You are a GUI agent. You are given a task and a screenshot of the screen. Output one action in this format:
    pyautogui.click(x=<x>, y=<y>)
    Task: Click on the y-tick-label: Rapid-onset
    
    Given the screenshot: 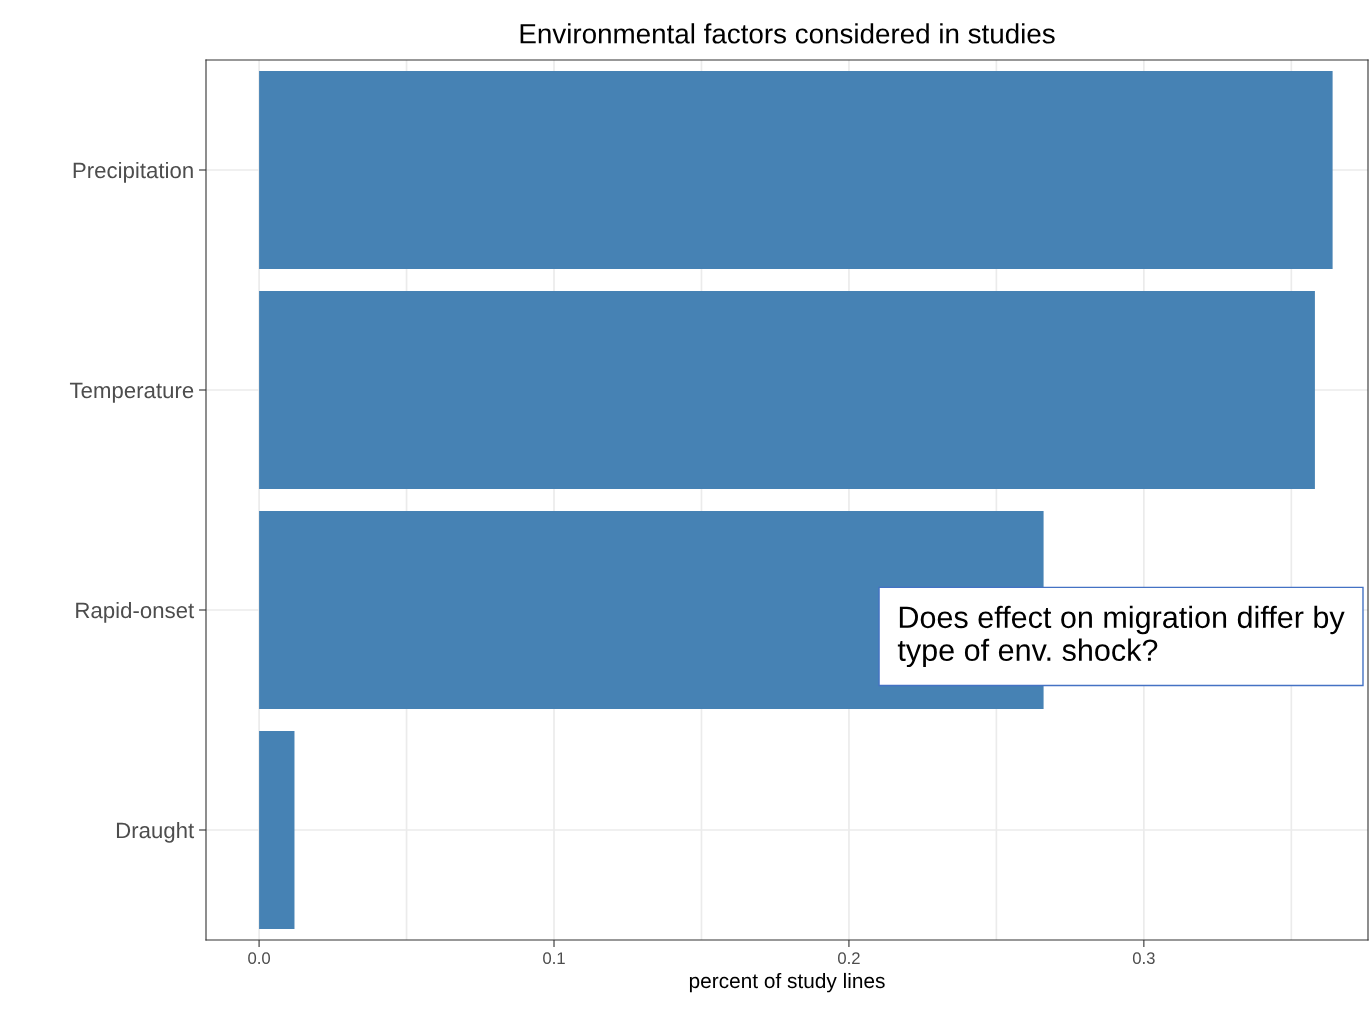 What is the action you would take?
    pyautogui.click(x=135, y=612)
    